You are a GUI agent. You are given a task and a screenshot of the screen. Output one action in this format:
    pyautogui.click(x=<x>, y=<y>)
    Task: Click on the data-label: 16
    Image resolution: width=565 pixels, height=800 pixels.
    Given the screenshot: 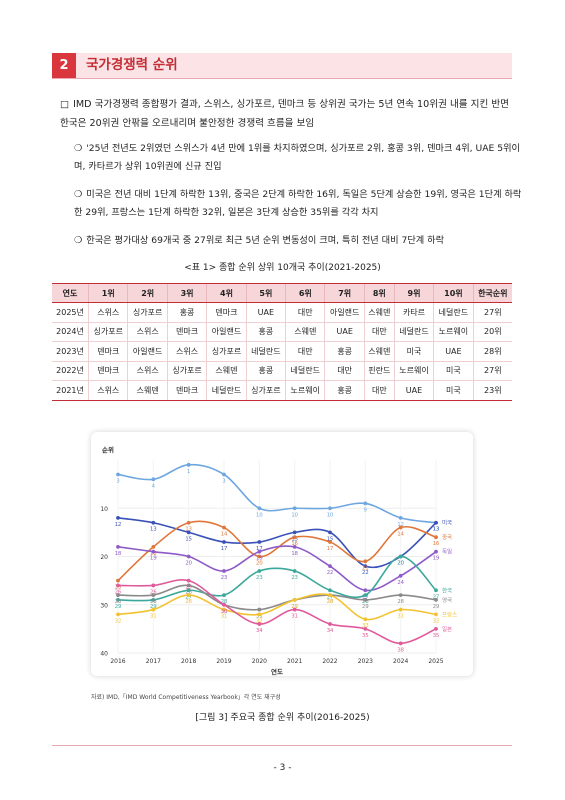 What is the action you would take?
    pyautogui.click(x=294, y=544)
    